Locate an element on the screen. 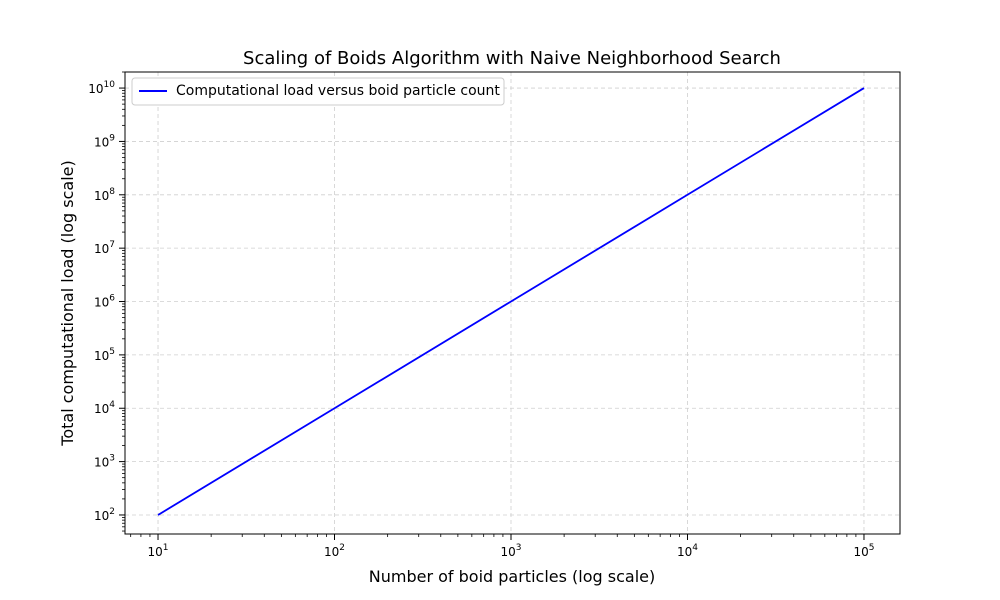 Image resolution: width=1000 pixels, height=600 pixels. y-tick-label: 10³ is located at coordinates (104, 462).